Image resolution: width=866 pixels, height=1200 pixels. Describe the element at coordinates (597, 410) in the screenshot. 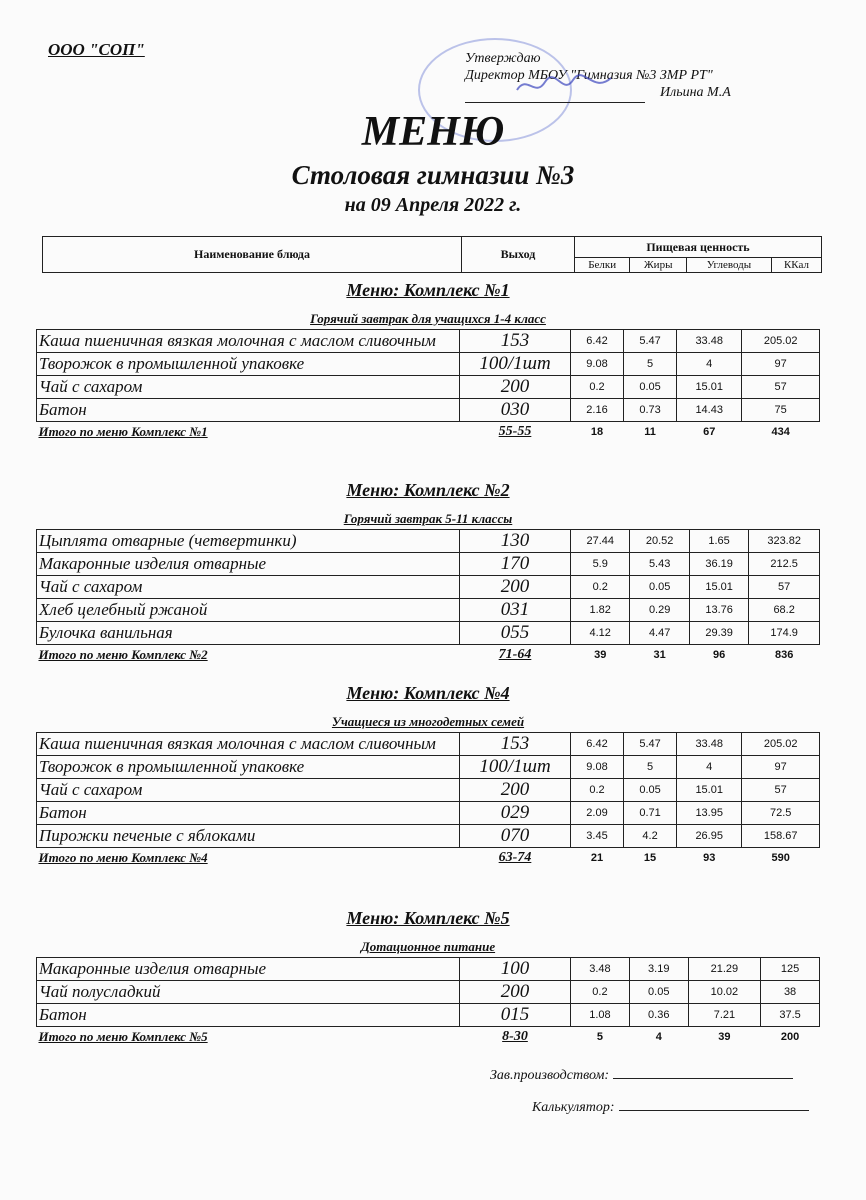

I see `dish-protein: 2.16` at that location.